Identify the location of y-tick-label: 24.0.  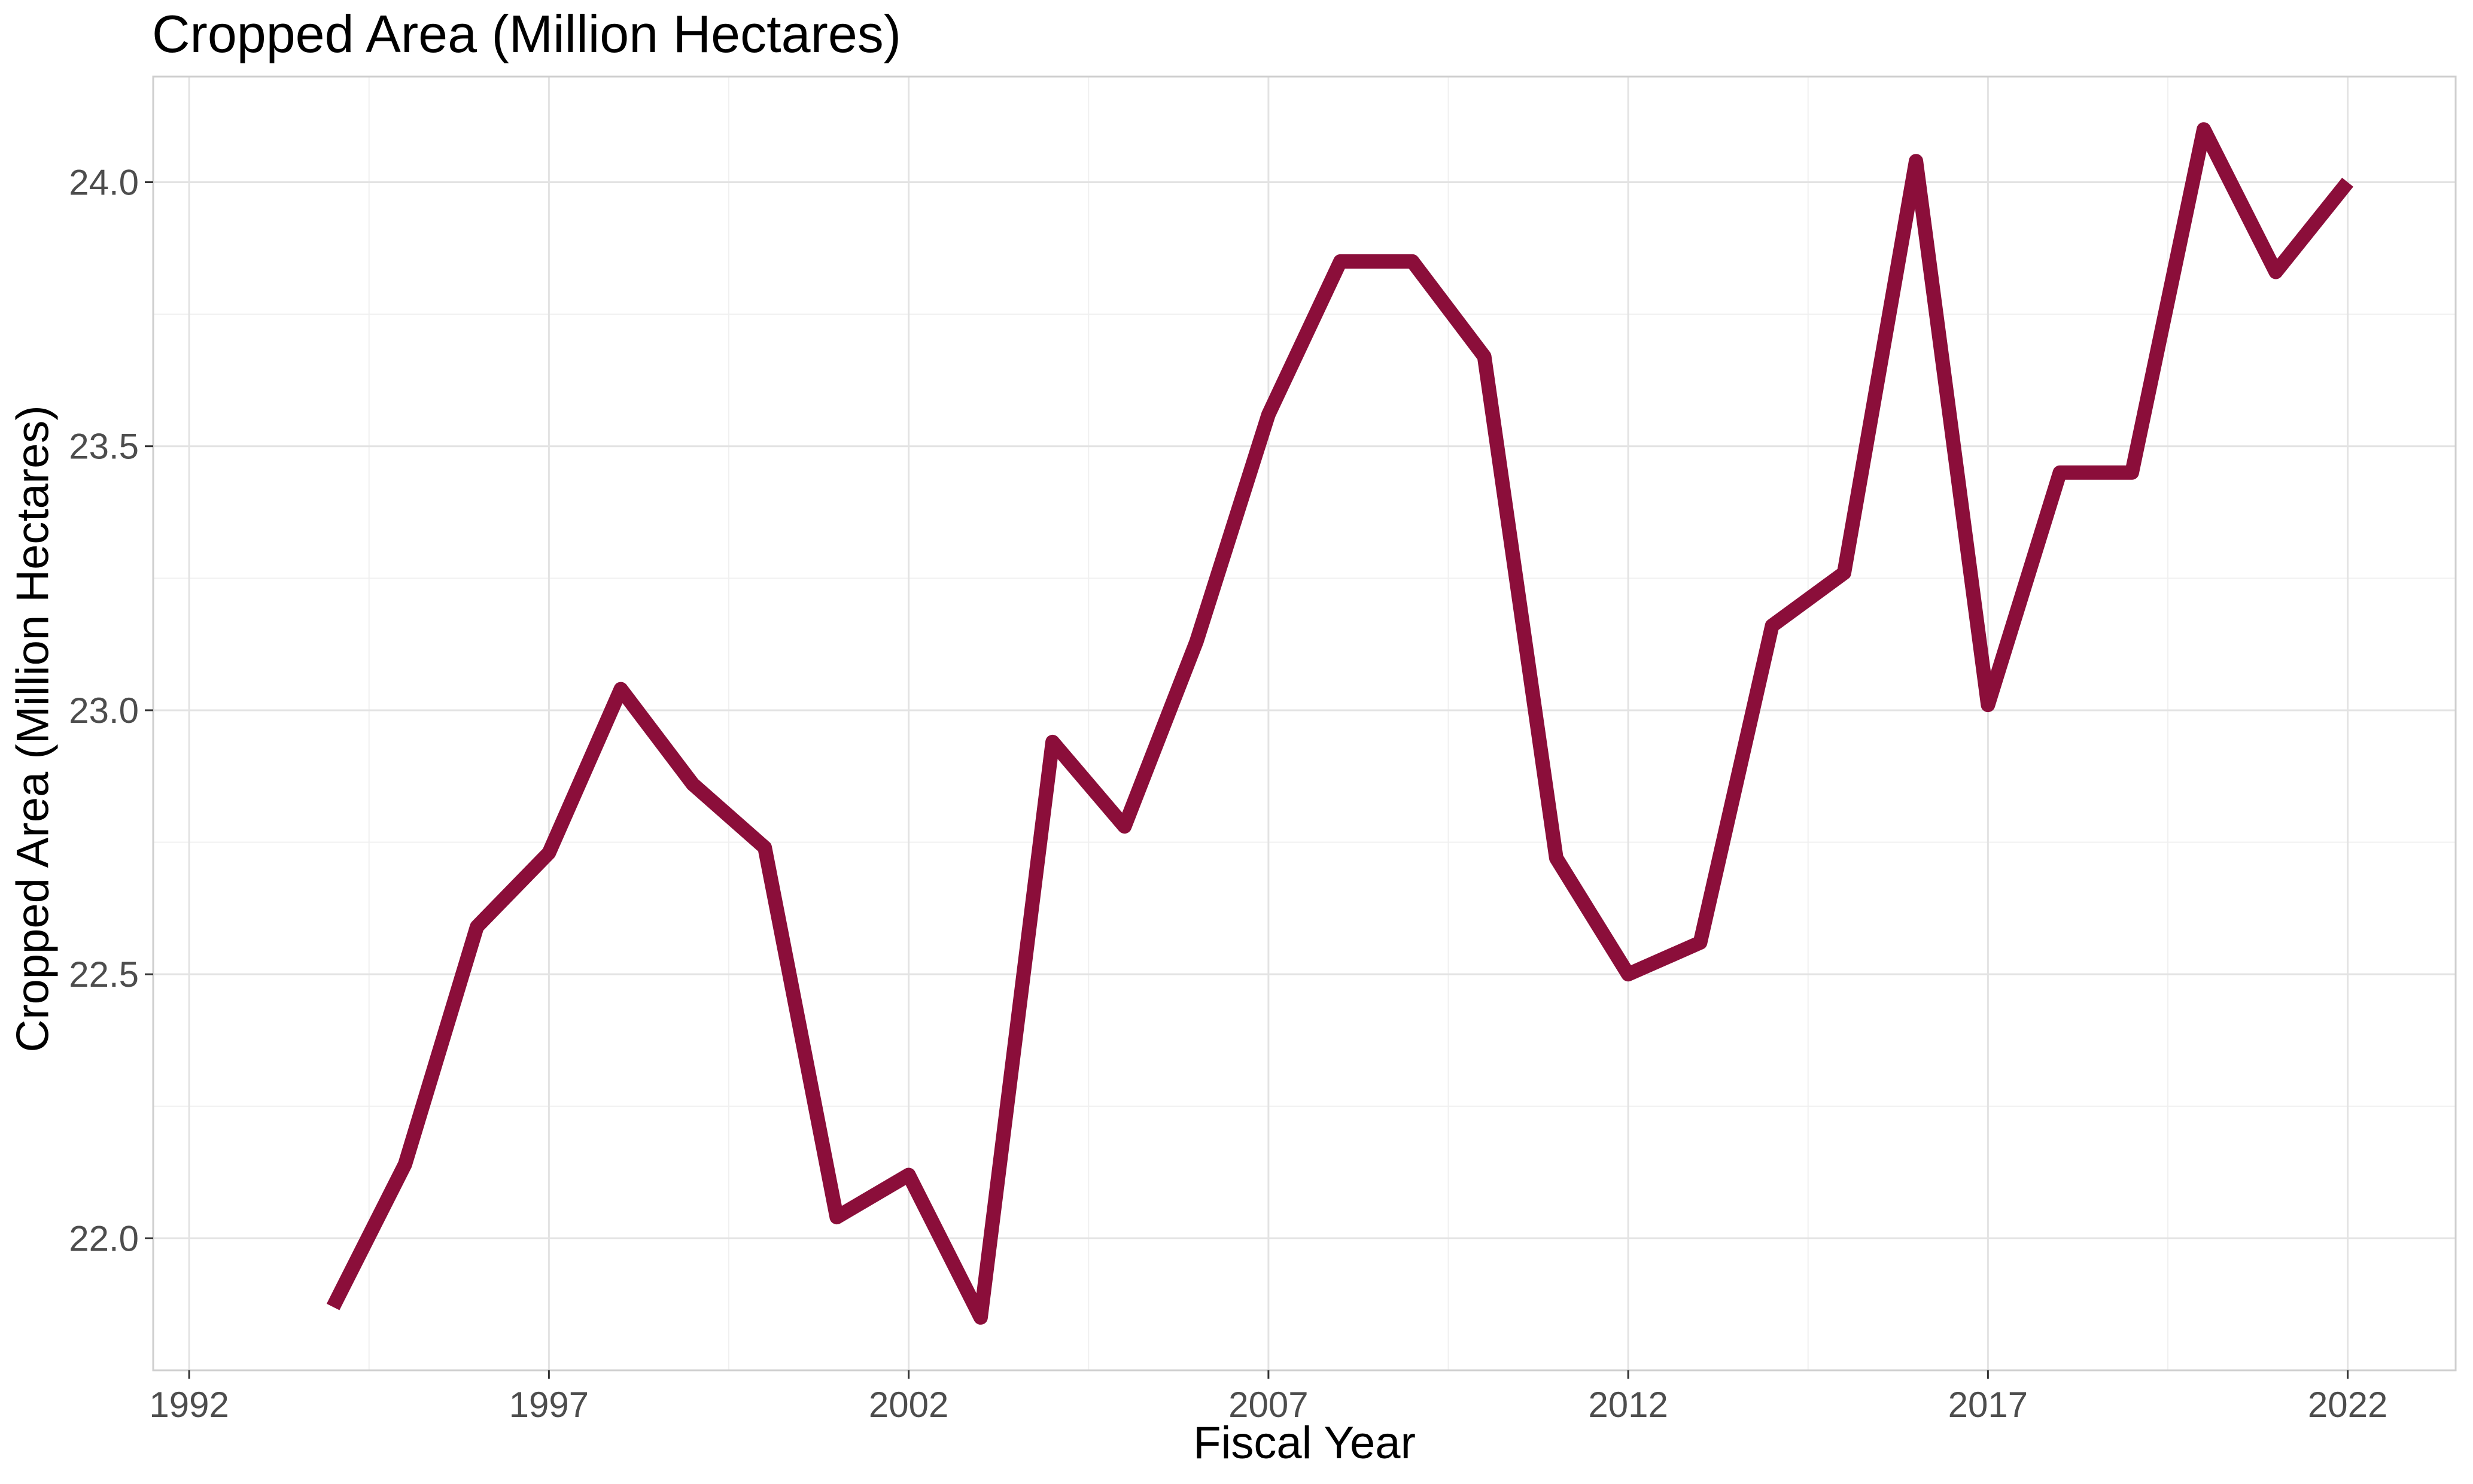
(104, 182).